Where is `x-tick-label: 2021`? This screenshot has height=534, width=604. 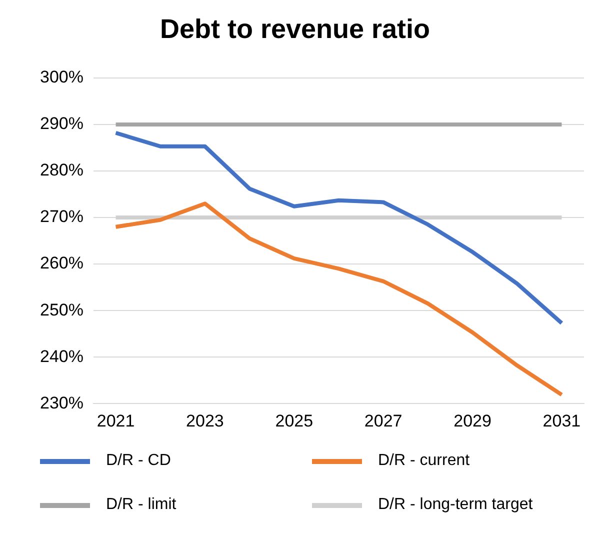
x-tick-label: 2021 is located at coordinates (115, 420).